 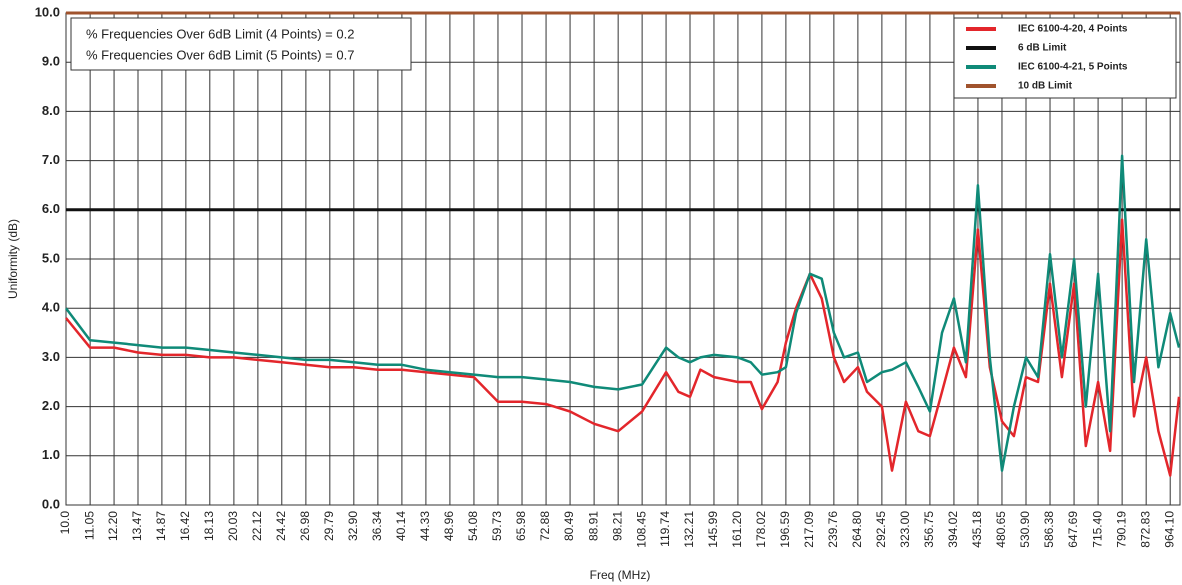 I want to click on x-tick-label: 10.0, so click(x=65, y=523).